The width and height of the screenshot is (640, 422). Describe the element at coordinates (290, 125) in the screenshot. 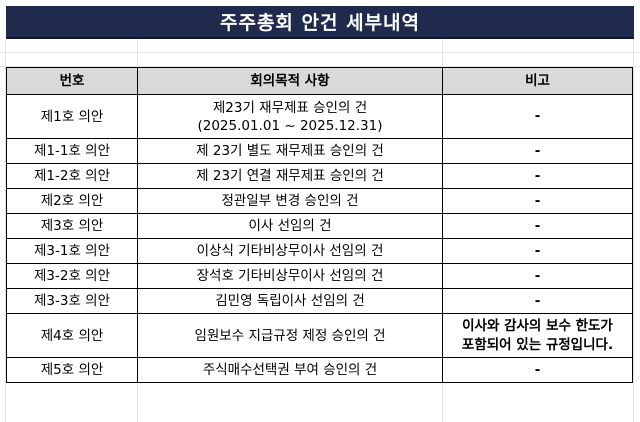

I see `agenda-purpose-line: (2025.01.01 ~ 2025.12.31)` at that location.